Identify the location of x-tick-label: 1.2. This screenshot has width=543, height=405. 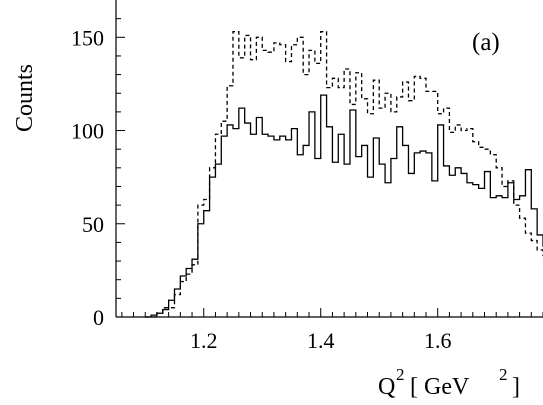
(204, 340).